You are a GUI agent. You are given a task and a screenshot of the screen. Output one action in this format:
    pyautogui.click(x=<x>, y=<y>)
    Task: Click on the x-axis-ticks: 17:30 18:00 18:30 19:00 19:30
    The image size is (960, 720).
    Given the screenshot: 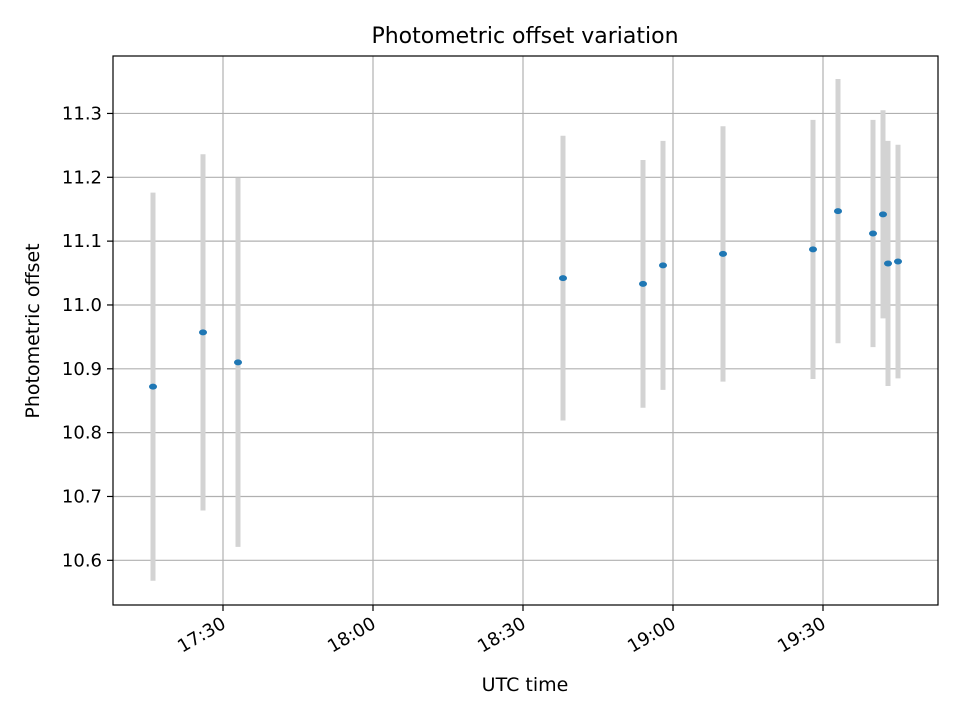 What is the action you would take?
    pyautogui.click(x=502, y=631)
    